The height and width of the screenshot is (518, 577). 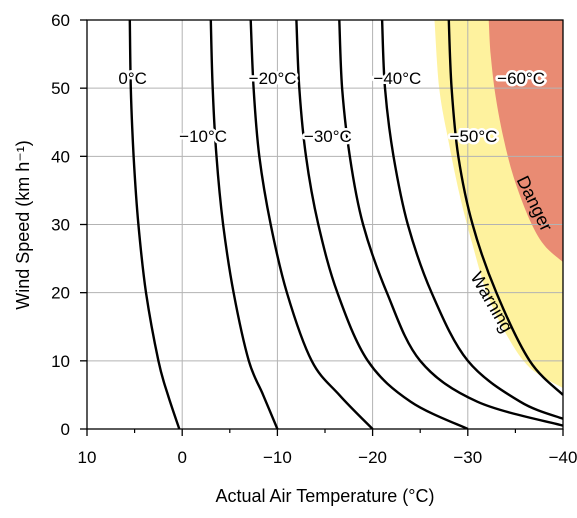 I want to click on x-tick-label: 10, so click(x=87, y=457).